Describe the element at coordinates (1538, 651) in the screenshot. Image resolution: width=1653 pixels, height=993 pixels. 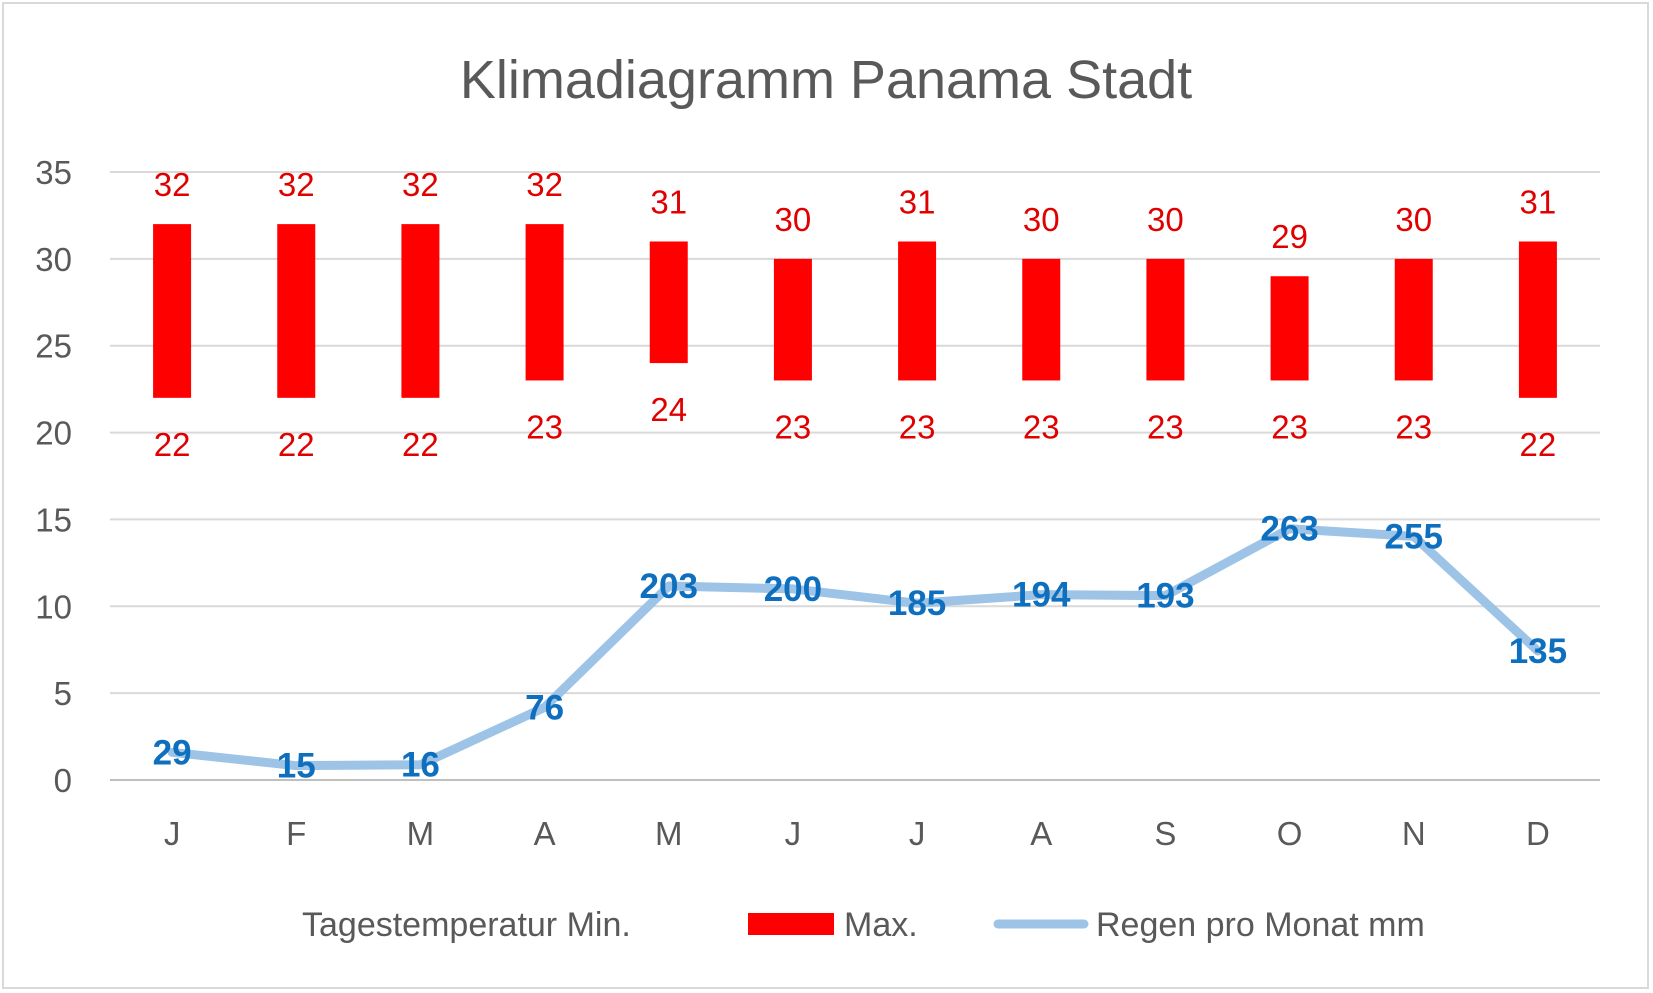
I see `rain-value-label: 135` at that location.